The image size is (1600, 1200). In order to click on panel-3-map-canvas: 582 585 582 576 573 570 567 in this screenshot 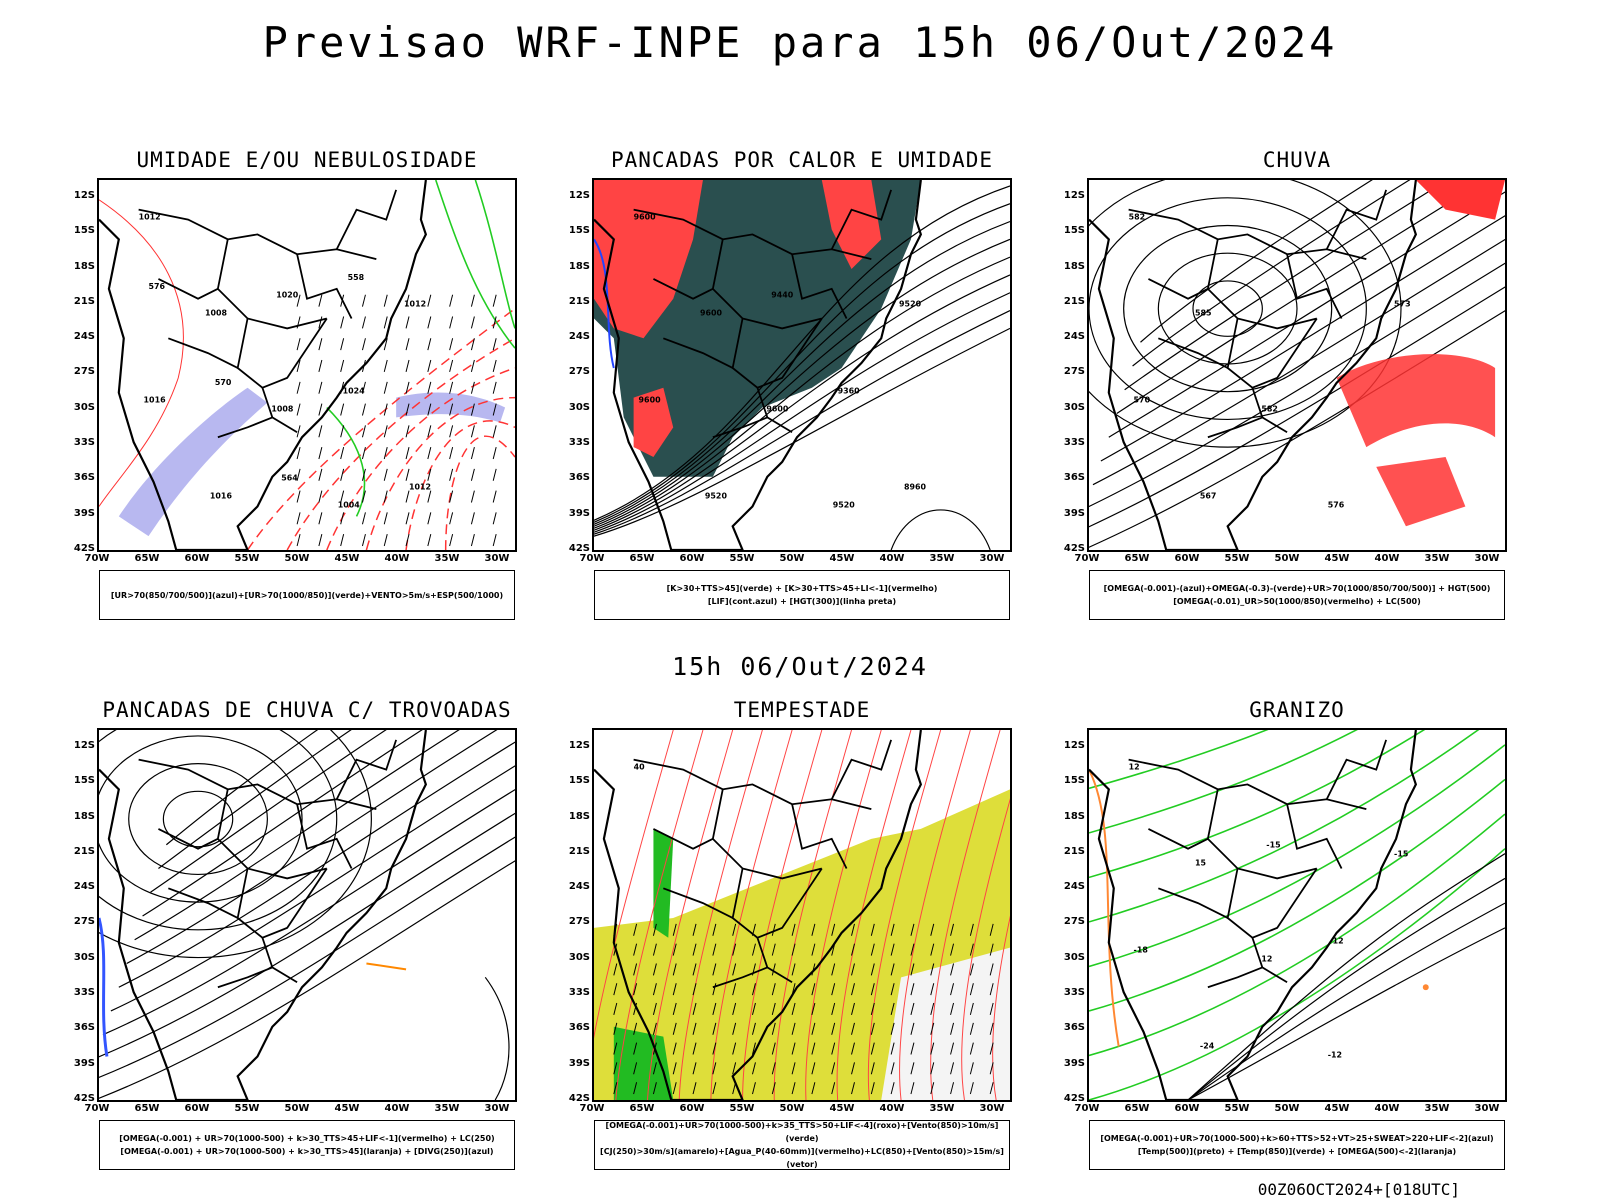, I will do `click(1297, 365)`.